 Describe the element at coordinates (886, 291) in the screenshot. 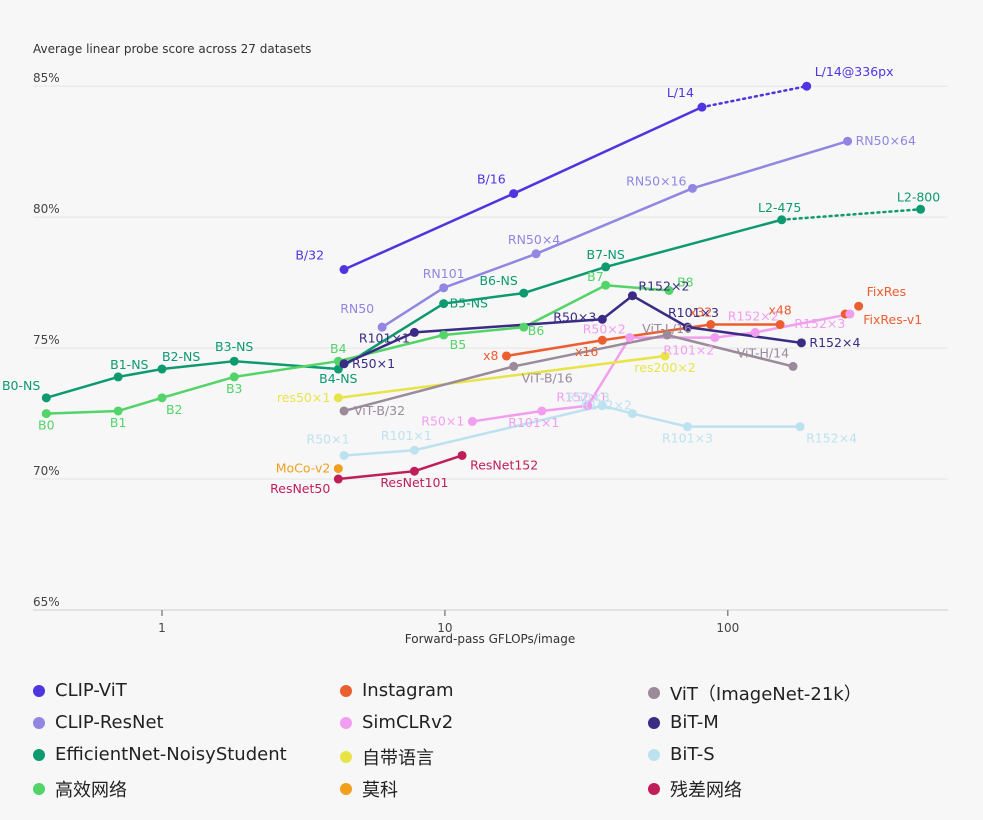

I see `data-label: FixRes` at that location.